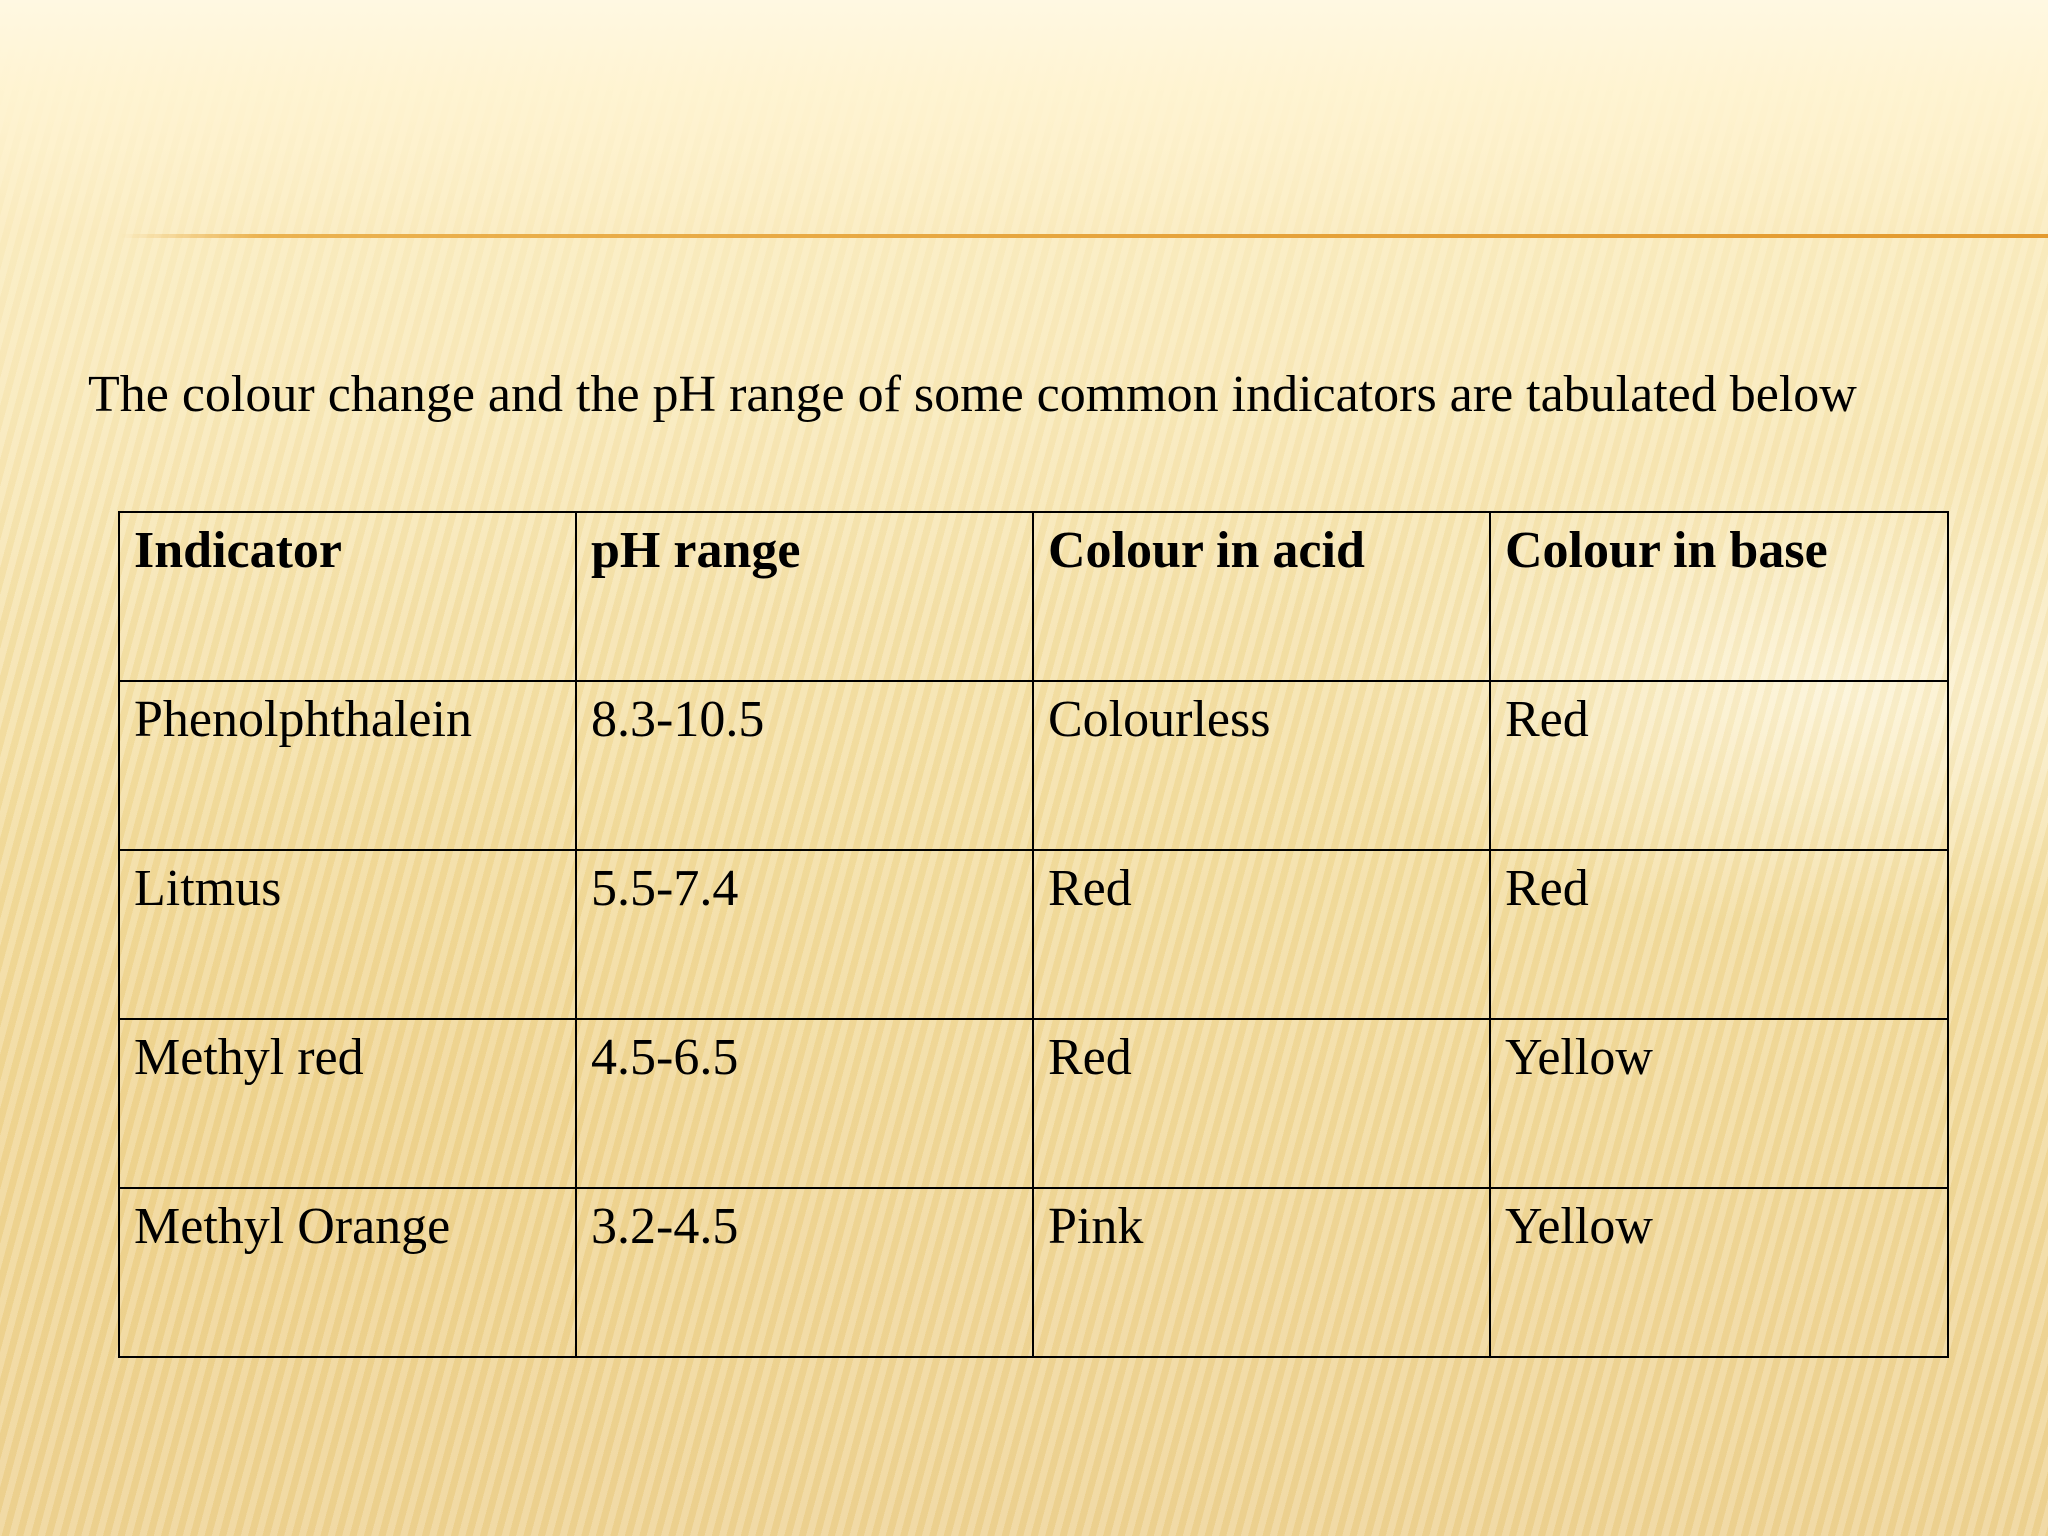  Describe the element at coordinates (804, 1103) in the screenshot. I see `cell-ph-range: 4.5-6.5` at that location.